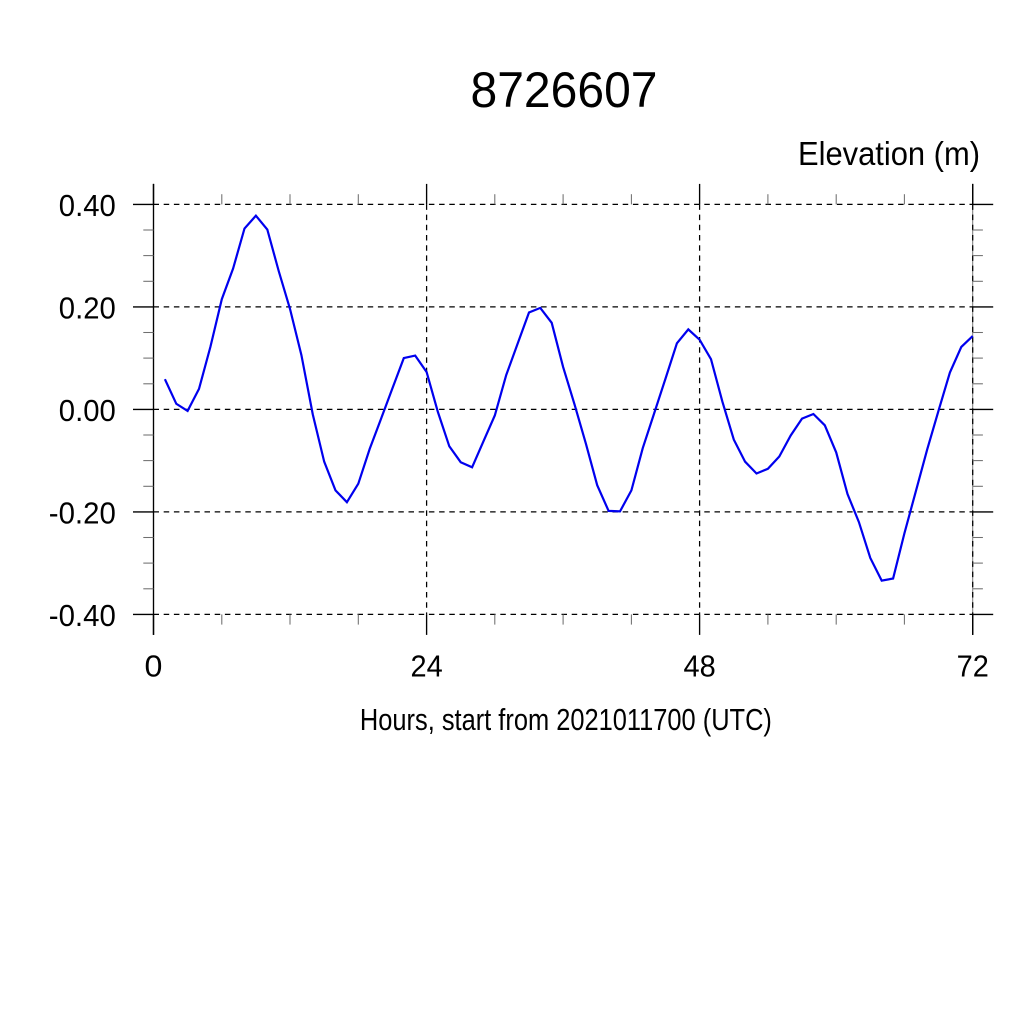 Image resolution: width=1024 pixels, height=1029 pixels. What do you see at coordinates (973, 666) in the screenshot?
I see `svg-text: 72` at bounding box center [973, 666].